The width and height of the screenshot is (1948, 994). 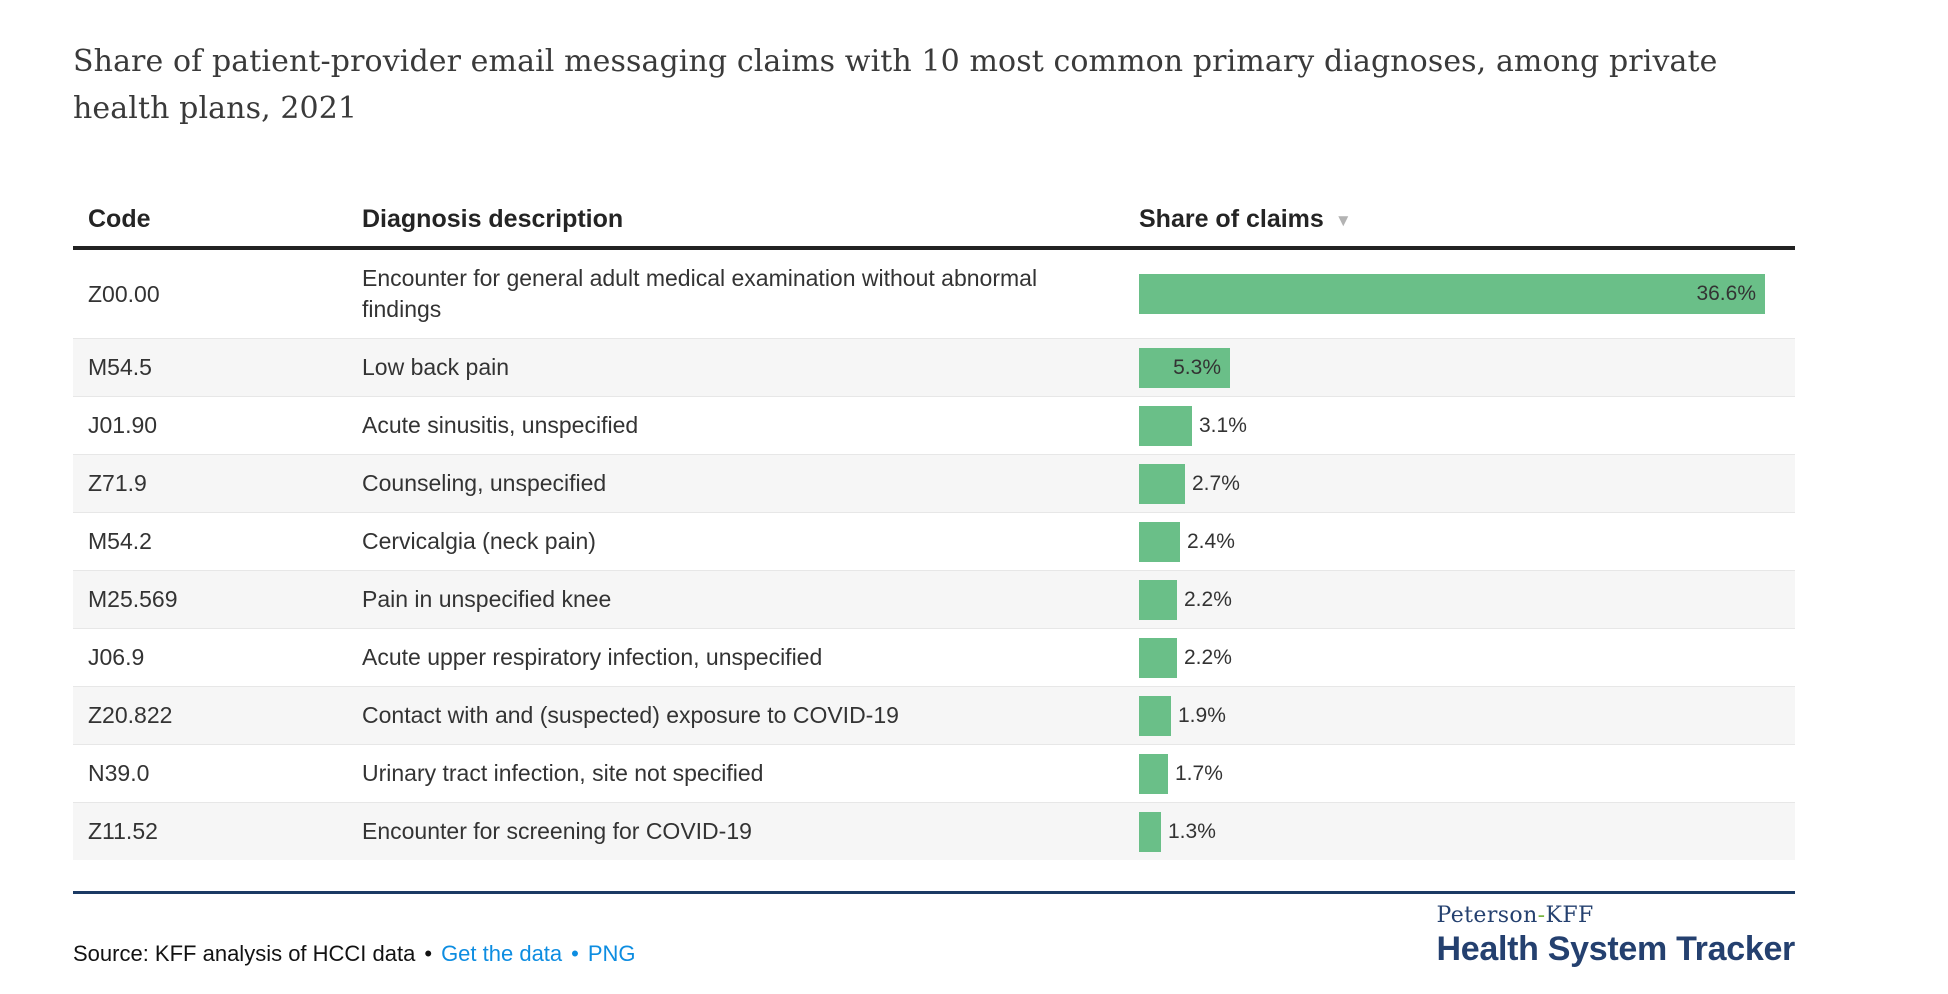 What do you see at coordinates (123, 425) in the screenshot?
I see `diagnosis-code: J01.90` at bounding box center [123, 425].